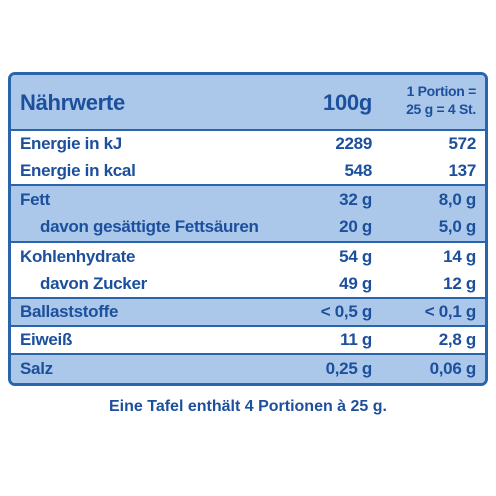 The height and width of the screenshot is (496, 496). I want to click on row-label: Fett, so click(35, 199).